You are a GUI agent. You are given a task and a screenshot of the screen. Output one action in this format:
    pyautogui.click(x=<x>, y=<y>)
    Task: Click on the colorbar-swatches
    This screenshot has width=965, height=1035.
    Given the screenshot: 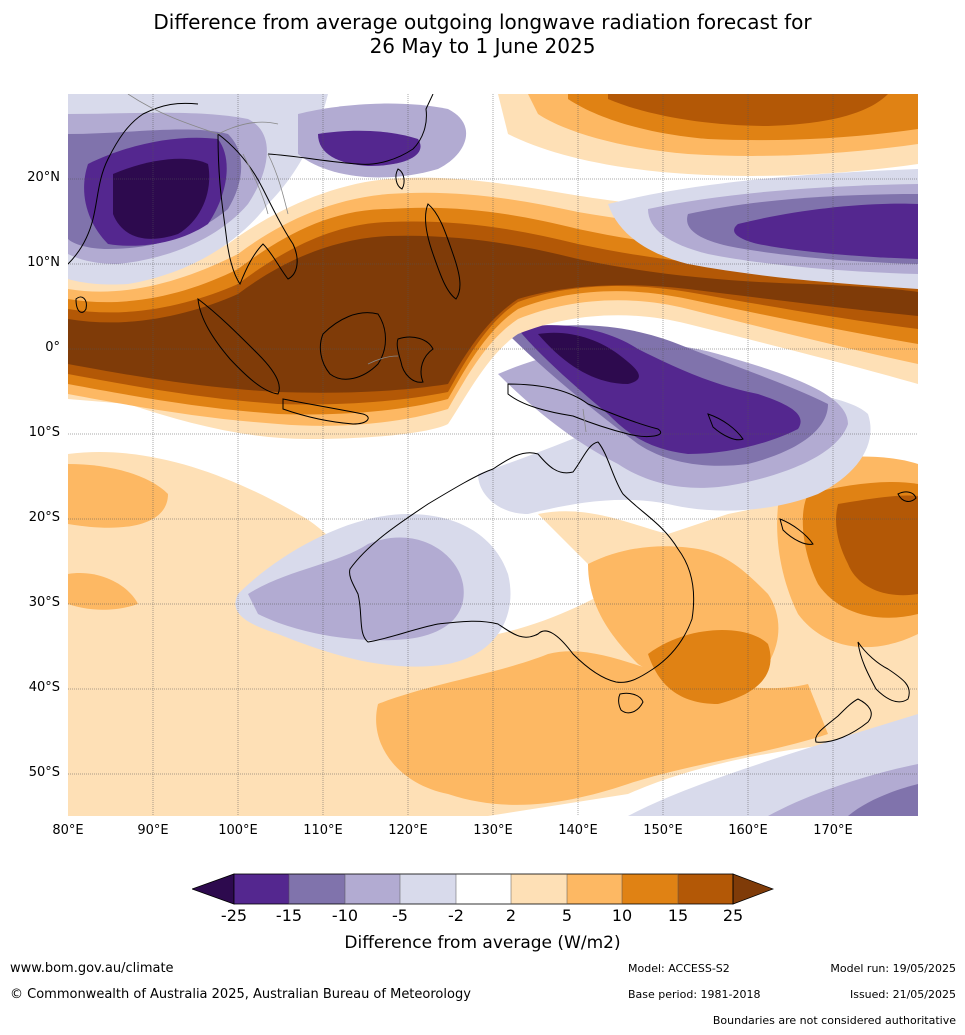 What is the action you would take?
    pyautogui.click(x=482, y=889)
    